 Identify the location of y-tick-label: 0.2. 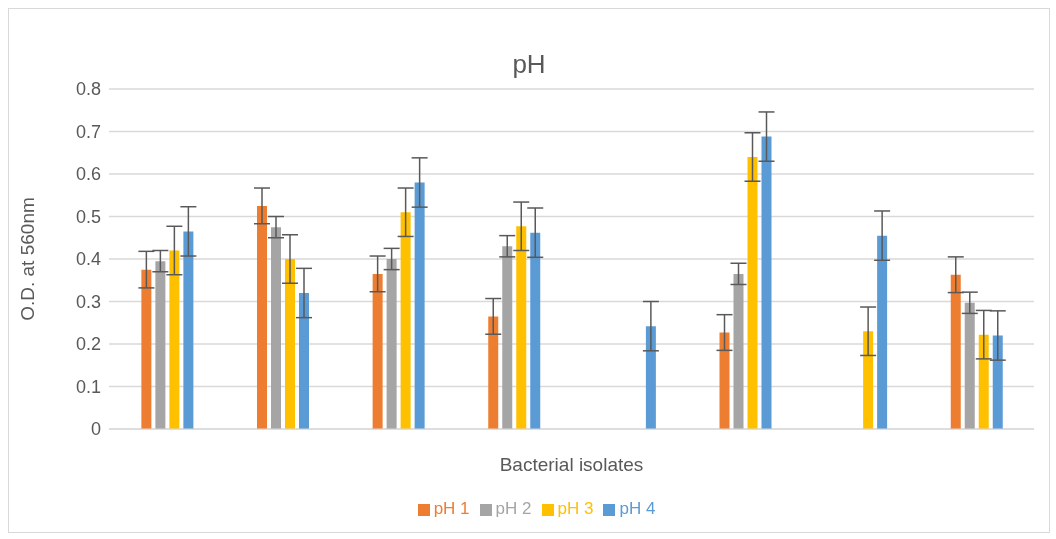
(88, 344).